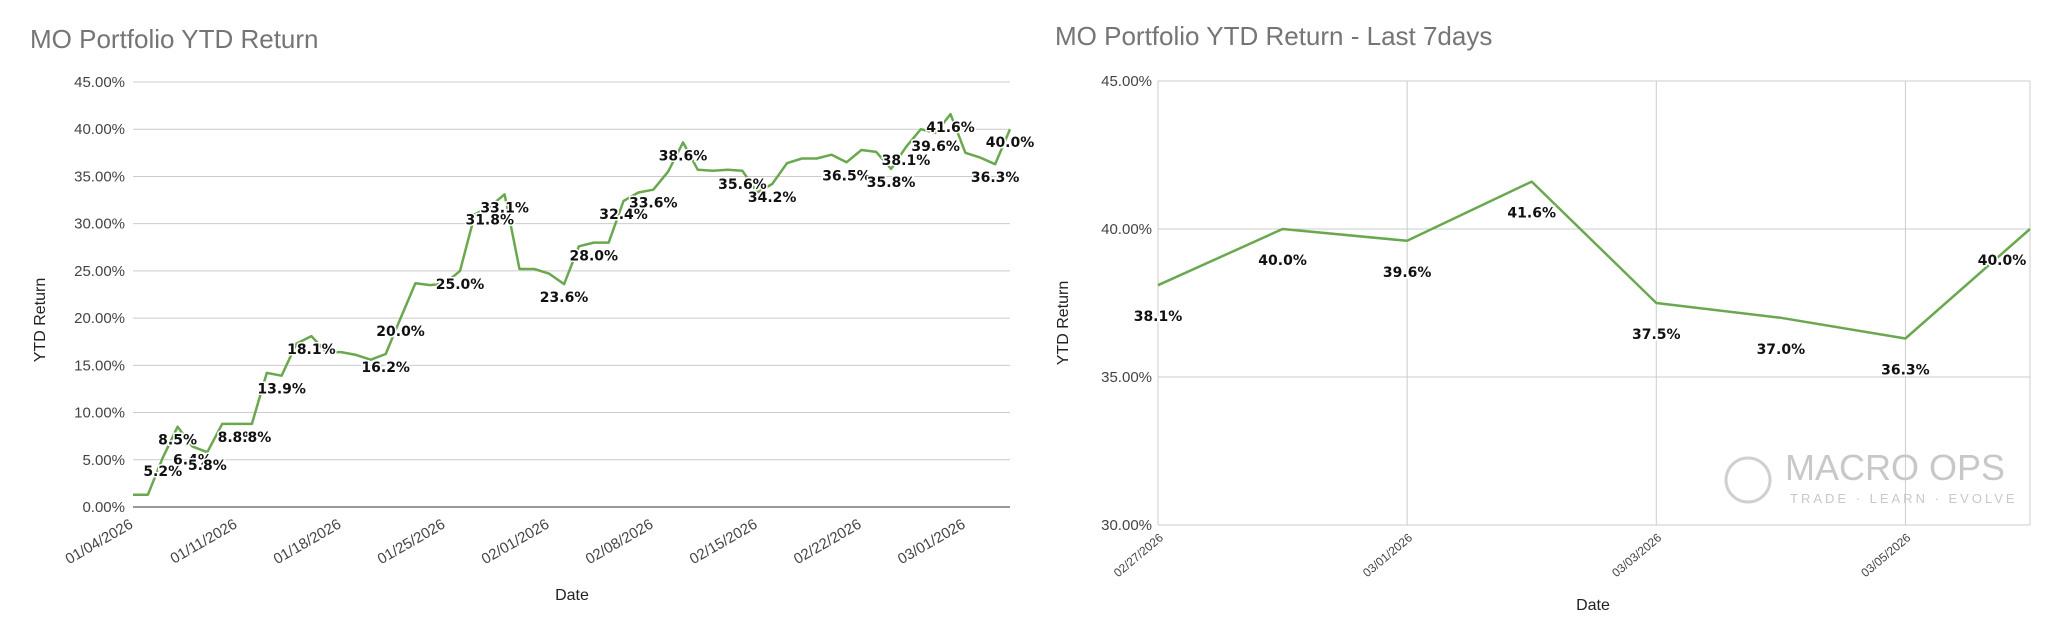 The image size is (2048, 635). I want to click on data-label: 32.4%, so click(623, 215).